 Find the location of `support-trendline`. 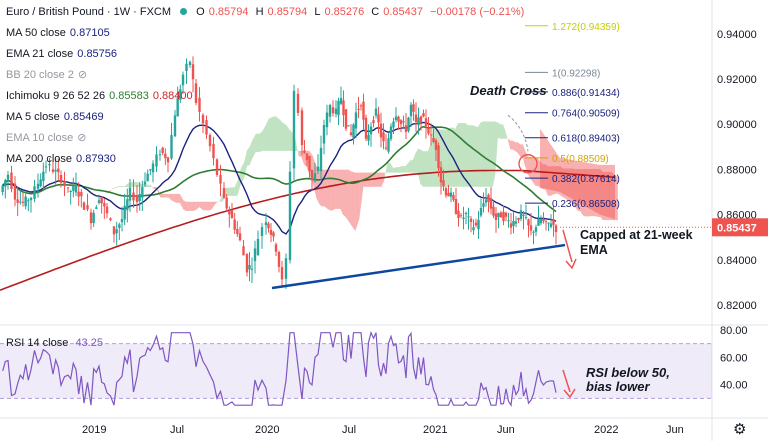

support-trendline is located at coordinates (418, 266).